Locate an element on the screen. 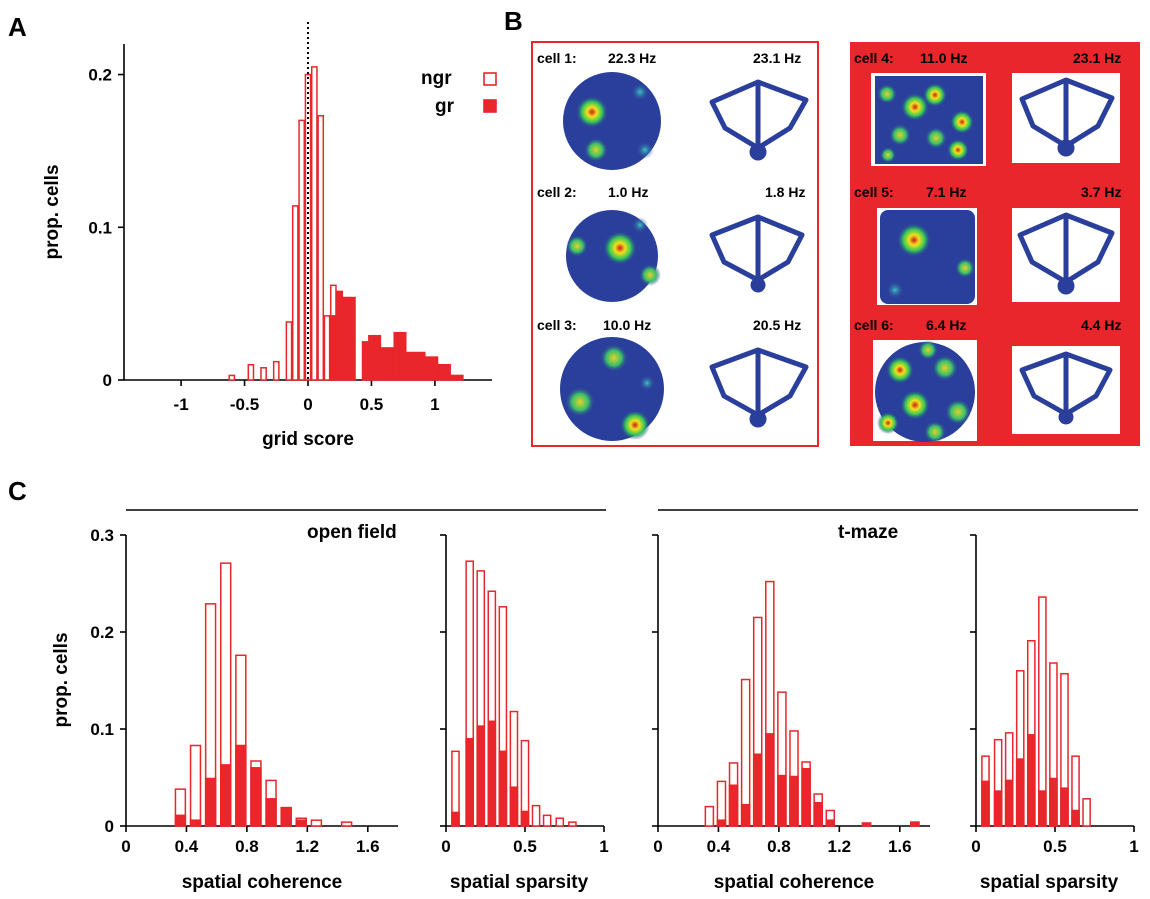 This screenshot has width=1150, height=899. y-tick-label: 0 is located at coordinates (109, 826).